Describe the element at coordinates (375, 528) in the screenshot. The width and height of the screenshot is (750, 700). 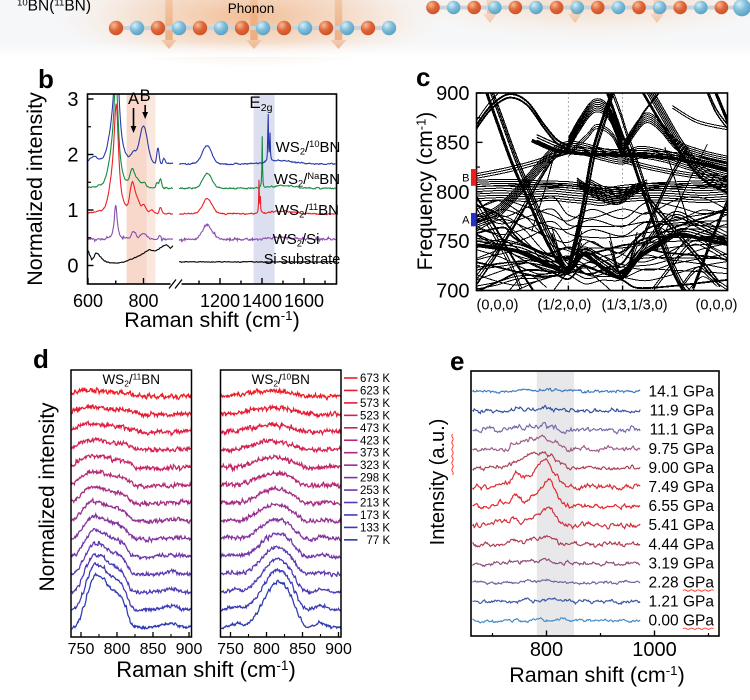
I see `legend-label: 133 K` at that location.